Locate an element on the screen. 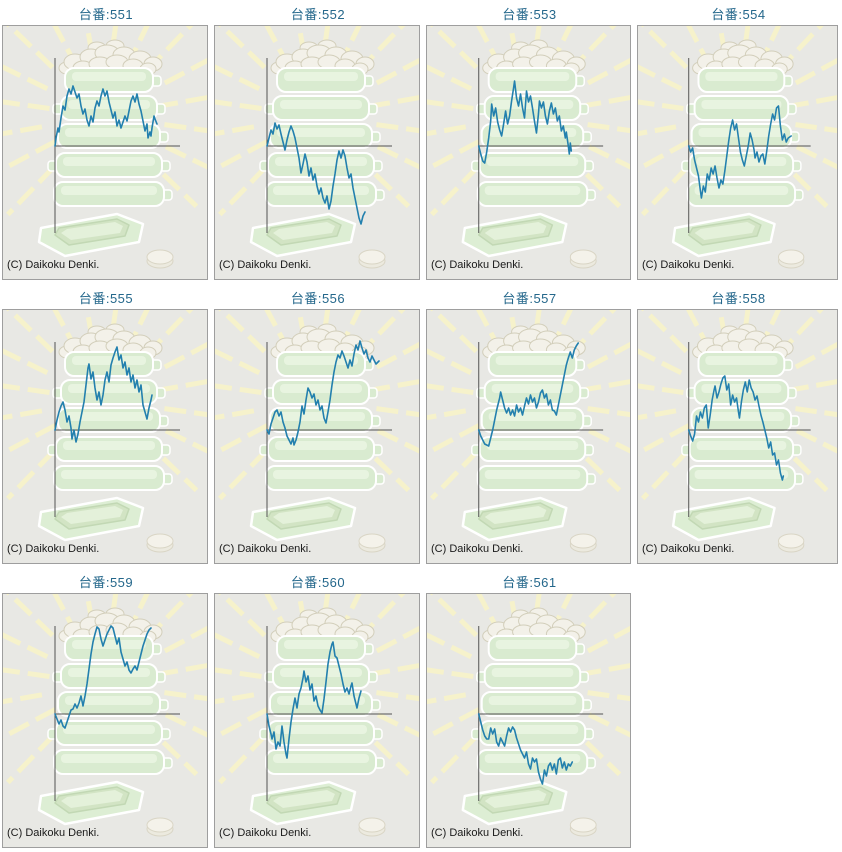  machine-panel-551: 台番:551 (C) Daikoku Denki. is located at coordinates (106, 140).